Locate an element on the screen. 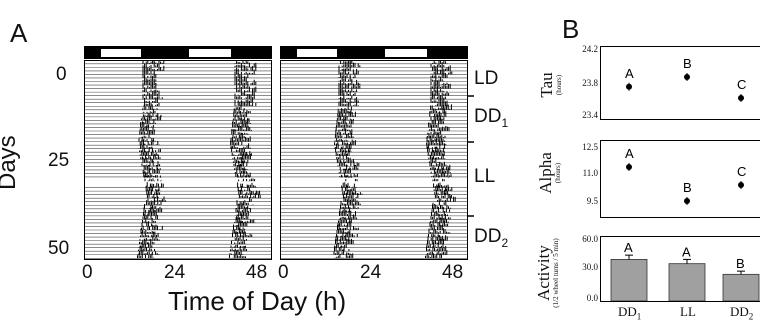 This screenshot has height=333, width=760. x-tick-48: 48 is located at coordinates (257, 272).